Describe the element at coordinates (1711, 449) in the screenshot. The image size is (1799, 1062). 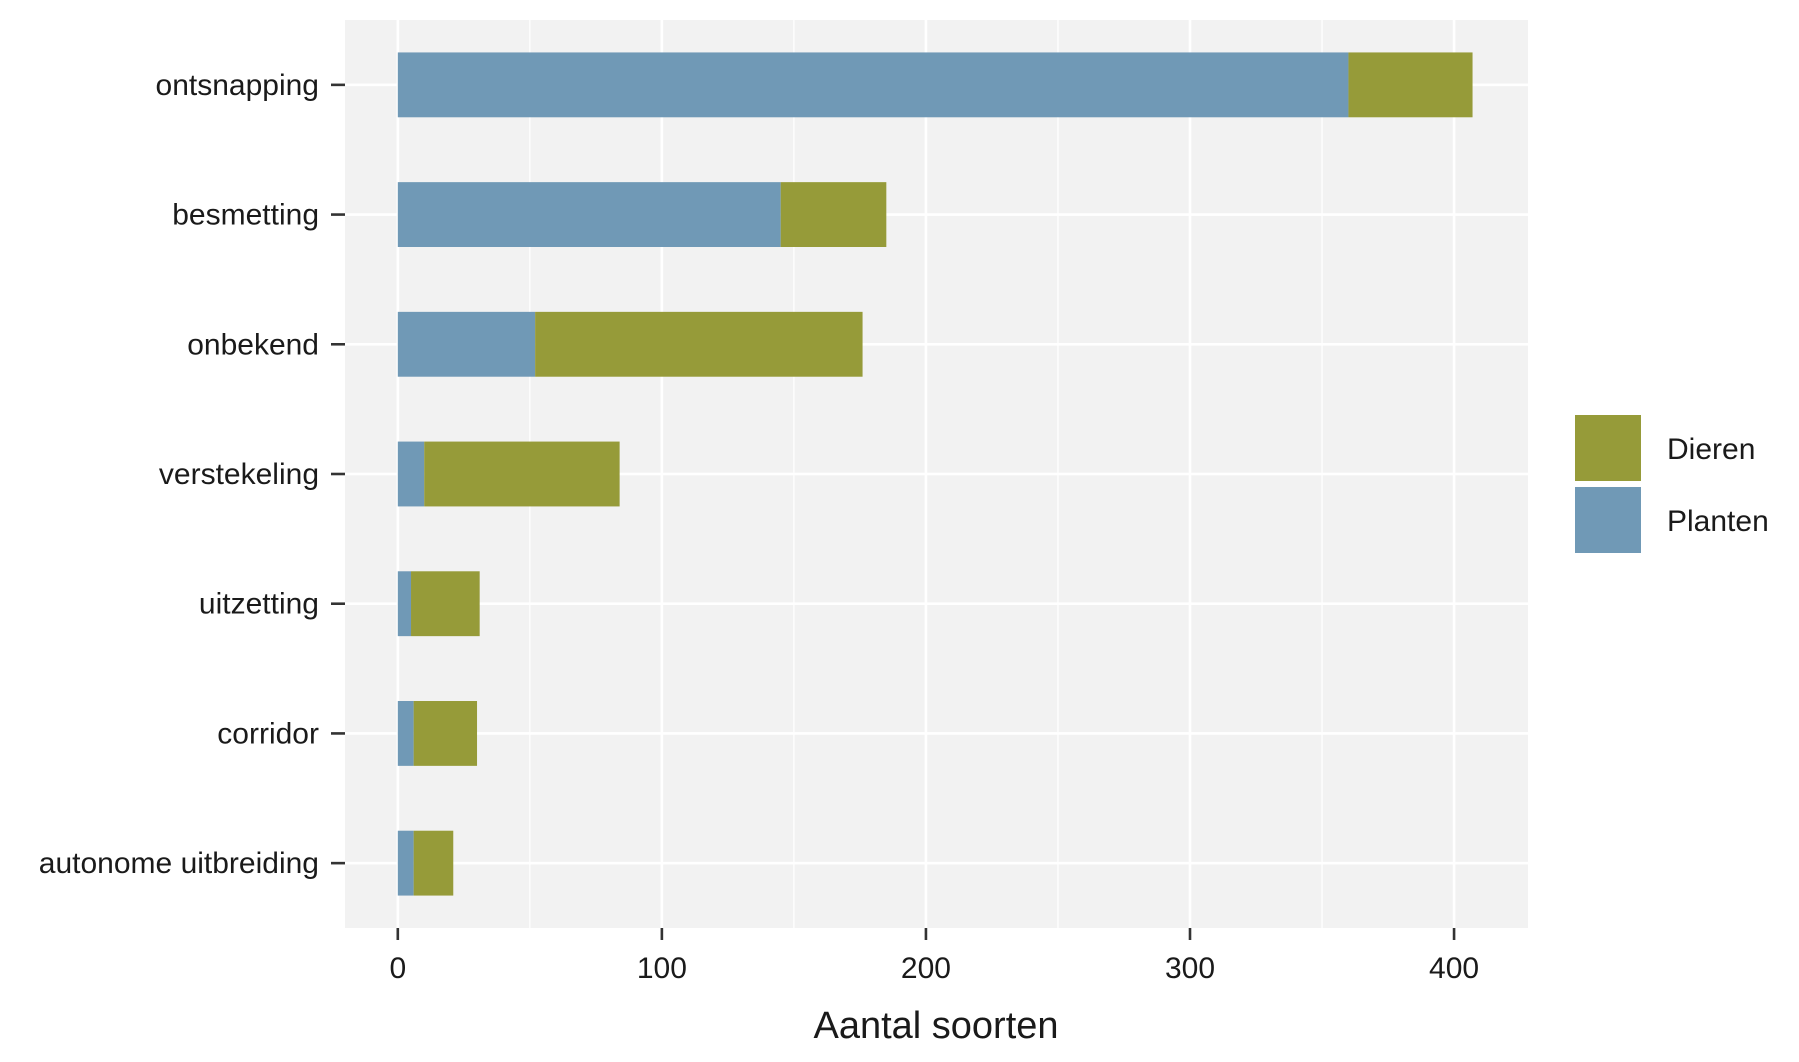
I see `legend-label-dieren: Dieren` at that location.